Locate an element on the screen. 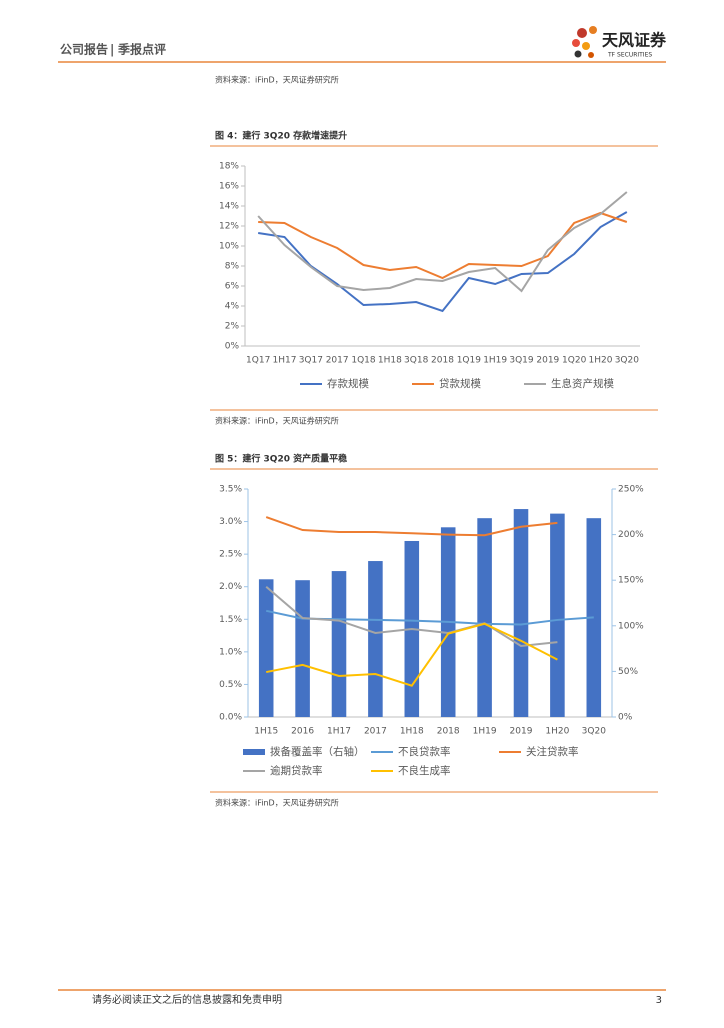 The image size is (724, 1028). legend-label: 不良贷款率 is located at coordinates (424, 751).